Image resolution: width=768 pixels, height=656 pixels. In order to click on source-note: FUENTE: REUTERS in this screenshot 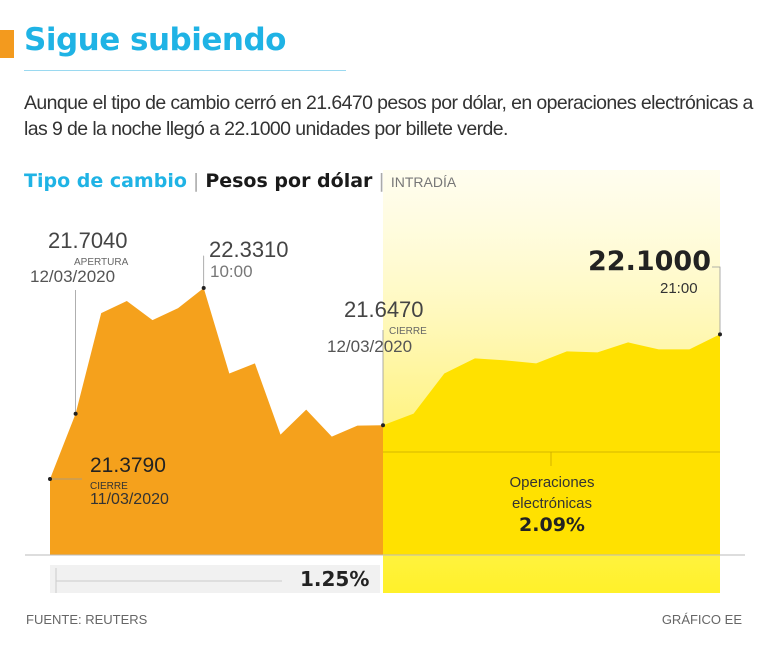, I will do `click(87, 619)`.